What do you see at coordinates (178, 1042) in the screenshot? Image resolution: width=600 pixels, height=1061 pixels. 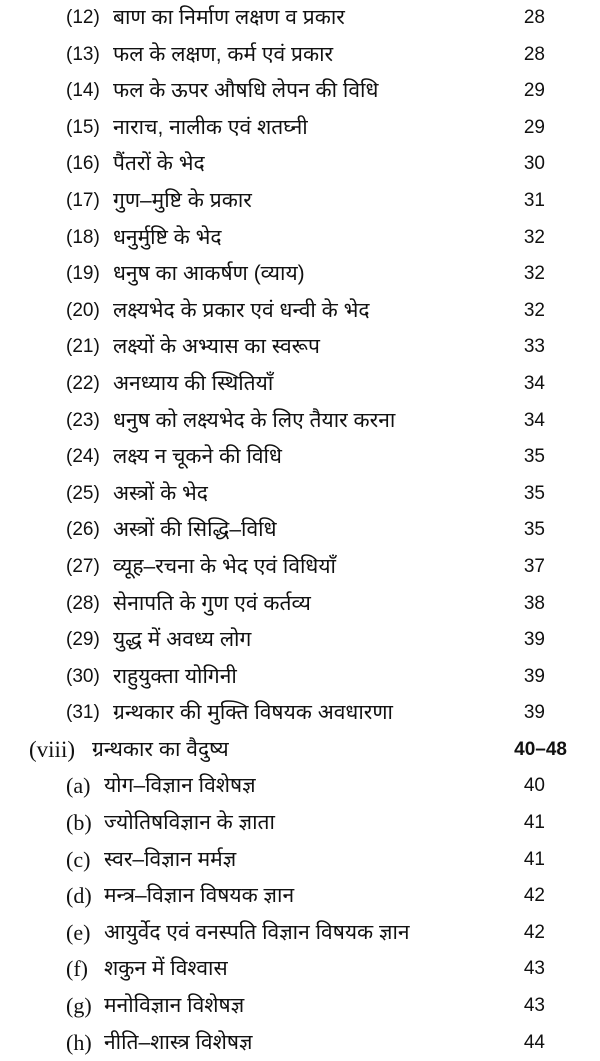 I see `entry-title: नीति–शास्त्र विशेषज्ञ` at bounding box center [178, 1042].